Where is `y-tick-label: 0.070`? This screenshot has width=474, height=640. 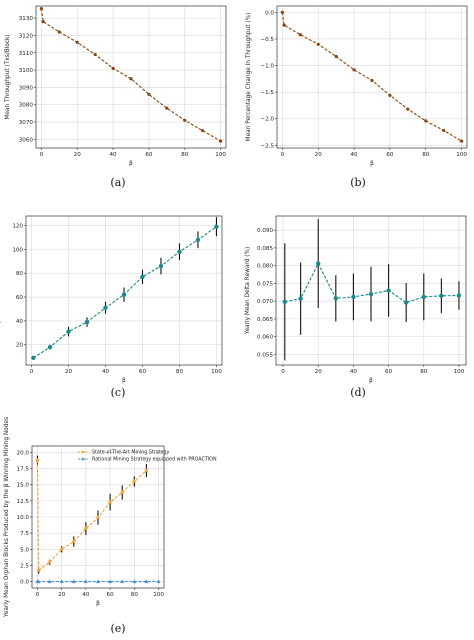 y-tick-label: 0.070 is located at coordinates (265, 302).